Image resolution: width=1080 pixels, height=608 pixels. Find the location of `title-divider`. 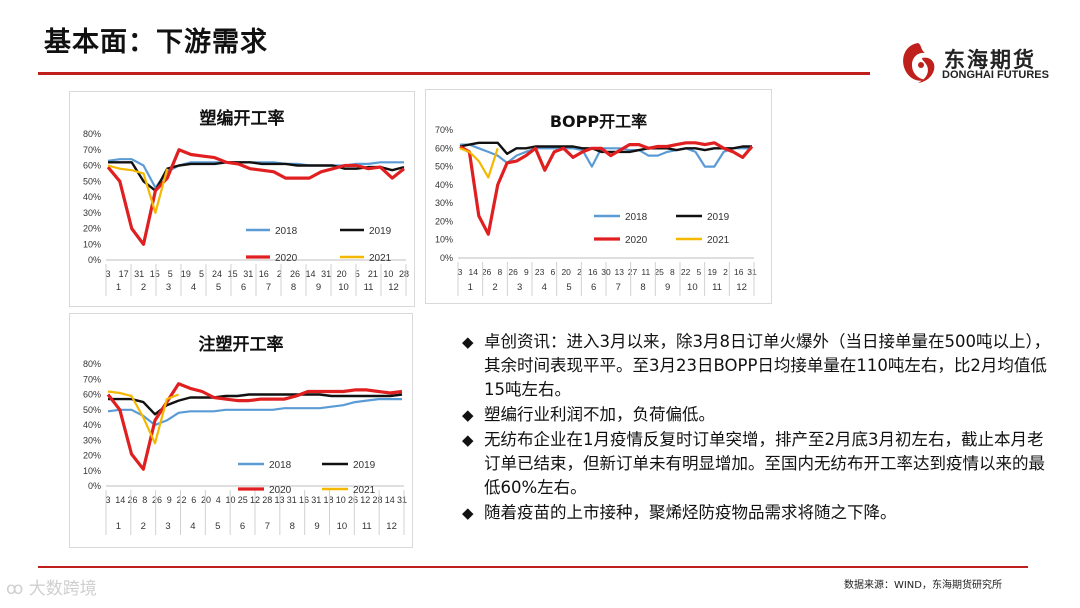

title-divider is located at coordinates (454, 73).